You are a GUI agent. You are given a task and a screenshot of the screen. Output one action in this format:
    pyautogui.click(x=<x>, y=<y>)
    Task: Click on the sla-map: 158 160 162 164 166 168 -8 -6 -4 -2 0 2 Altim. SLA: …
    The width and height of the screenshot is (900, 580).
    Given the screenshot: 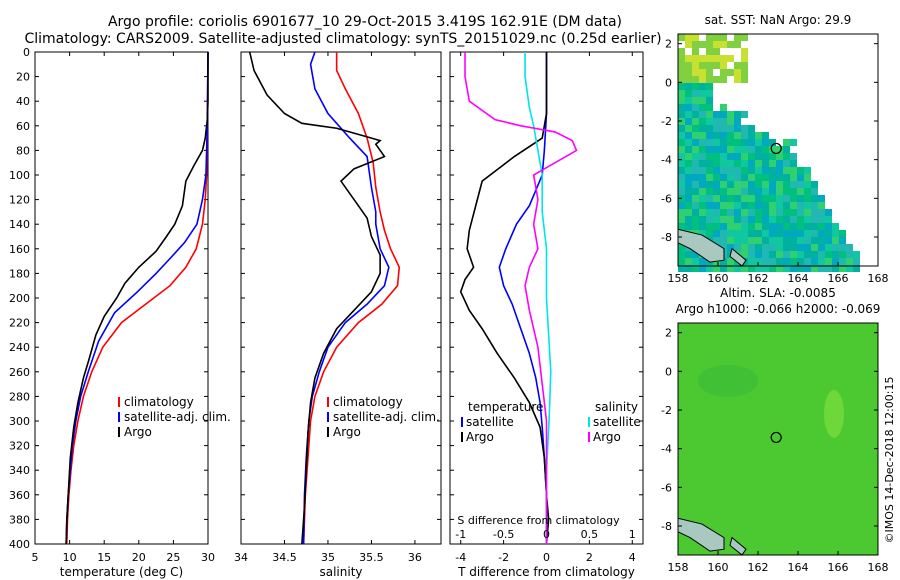 What is the action you would take?
    pyautogui.click(x=774, y=430)
    